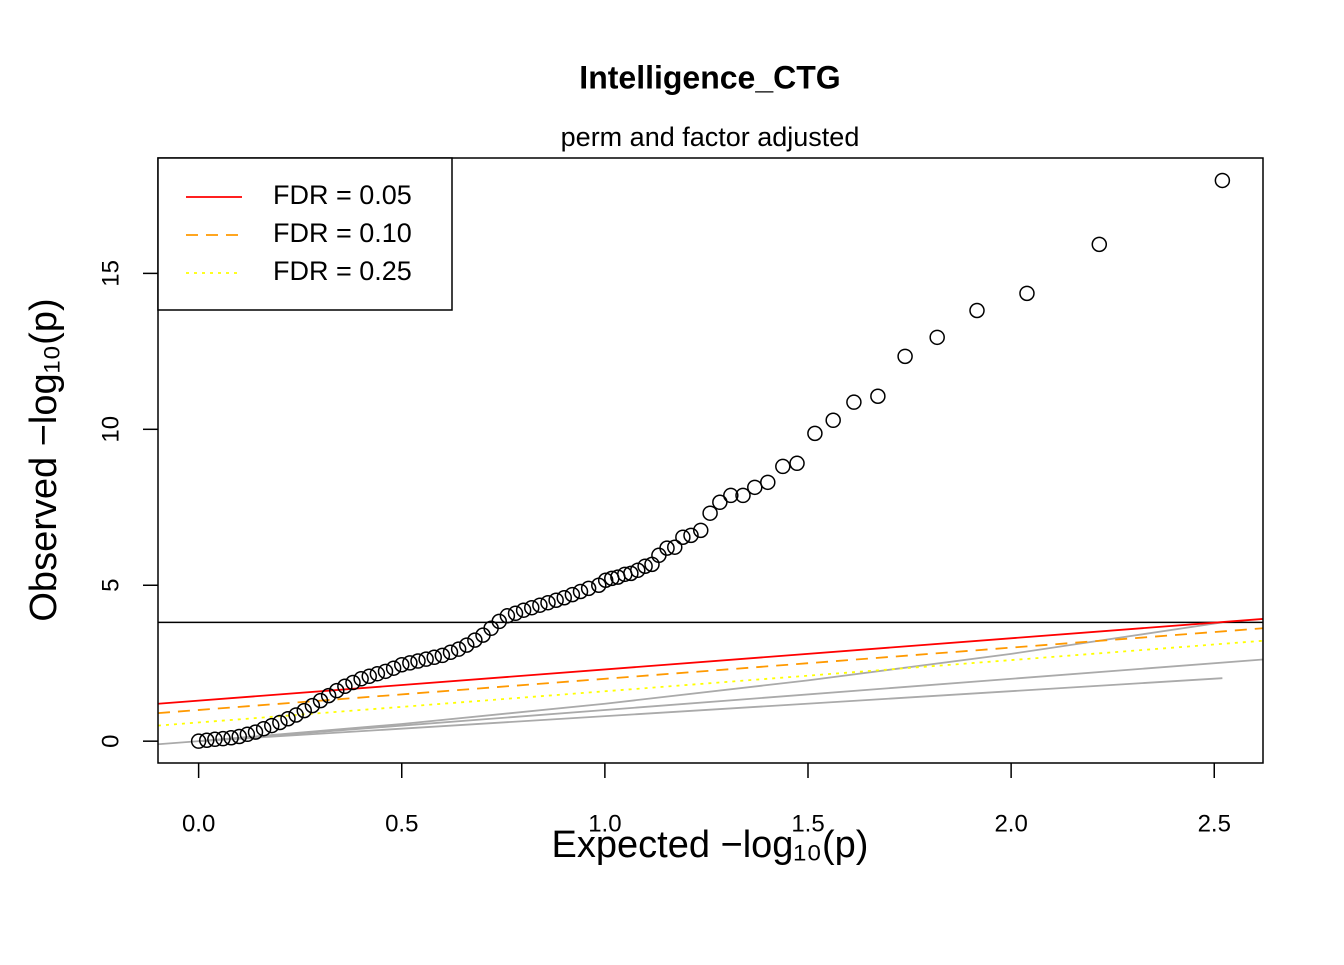  Describe the element at coordinates (709, 77) in the screenshot. I see `chart-title: Intelligence_CTG` at that location.